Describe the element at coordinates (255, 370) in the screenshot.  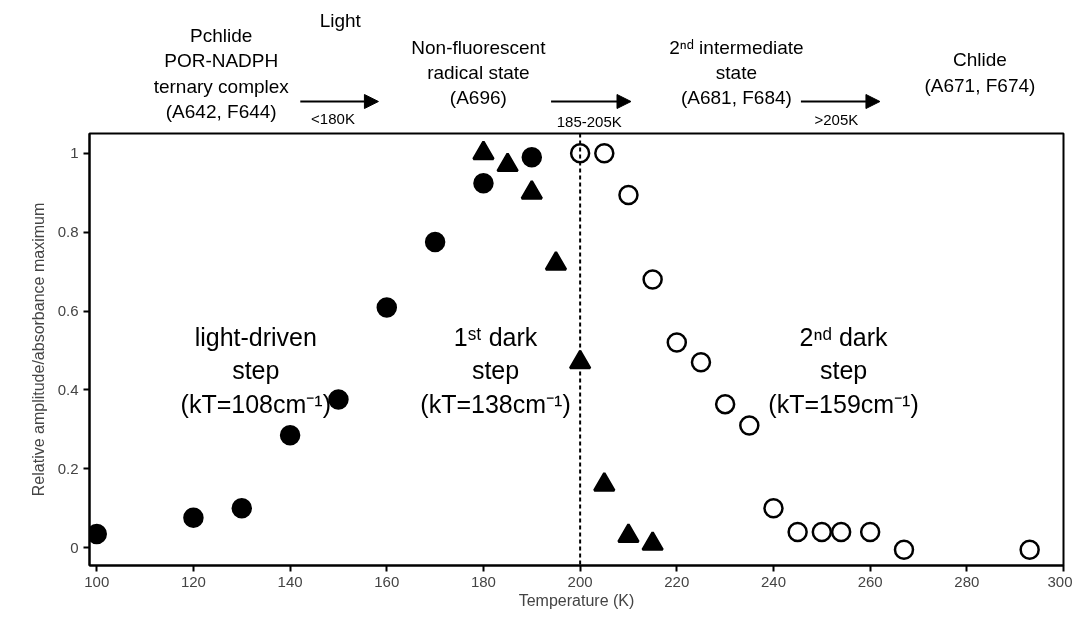
I see `annotation: light-driven step (kT=108cm⁻¹)` at that location.